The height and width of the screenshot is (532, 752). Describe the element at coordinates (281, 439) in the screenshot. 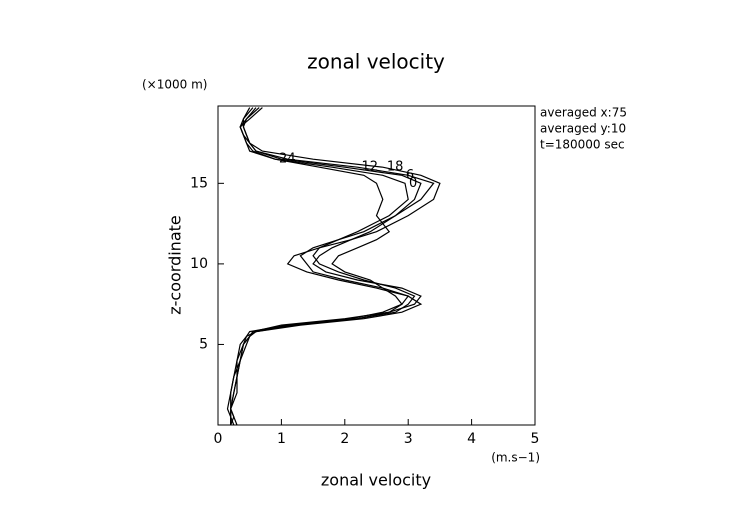

I see `x-tick-label: 1` at that location.